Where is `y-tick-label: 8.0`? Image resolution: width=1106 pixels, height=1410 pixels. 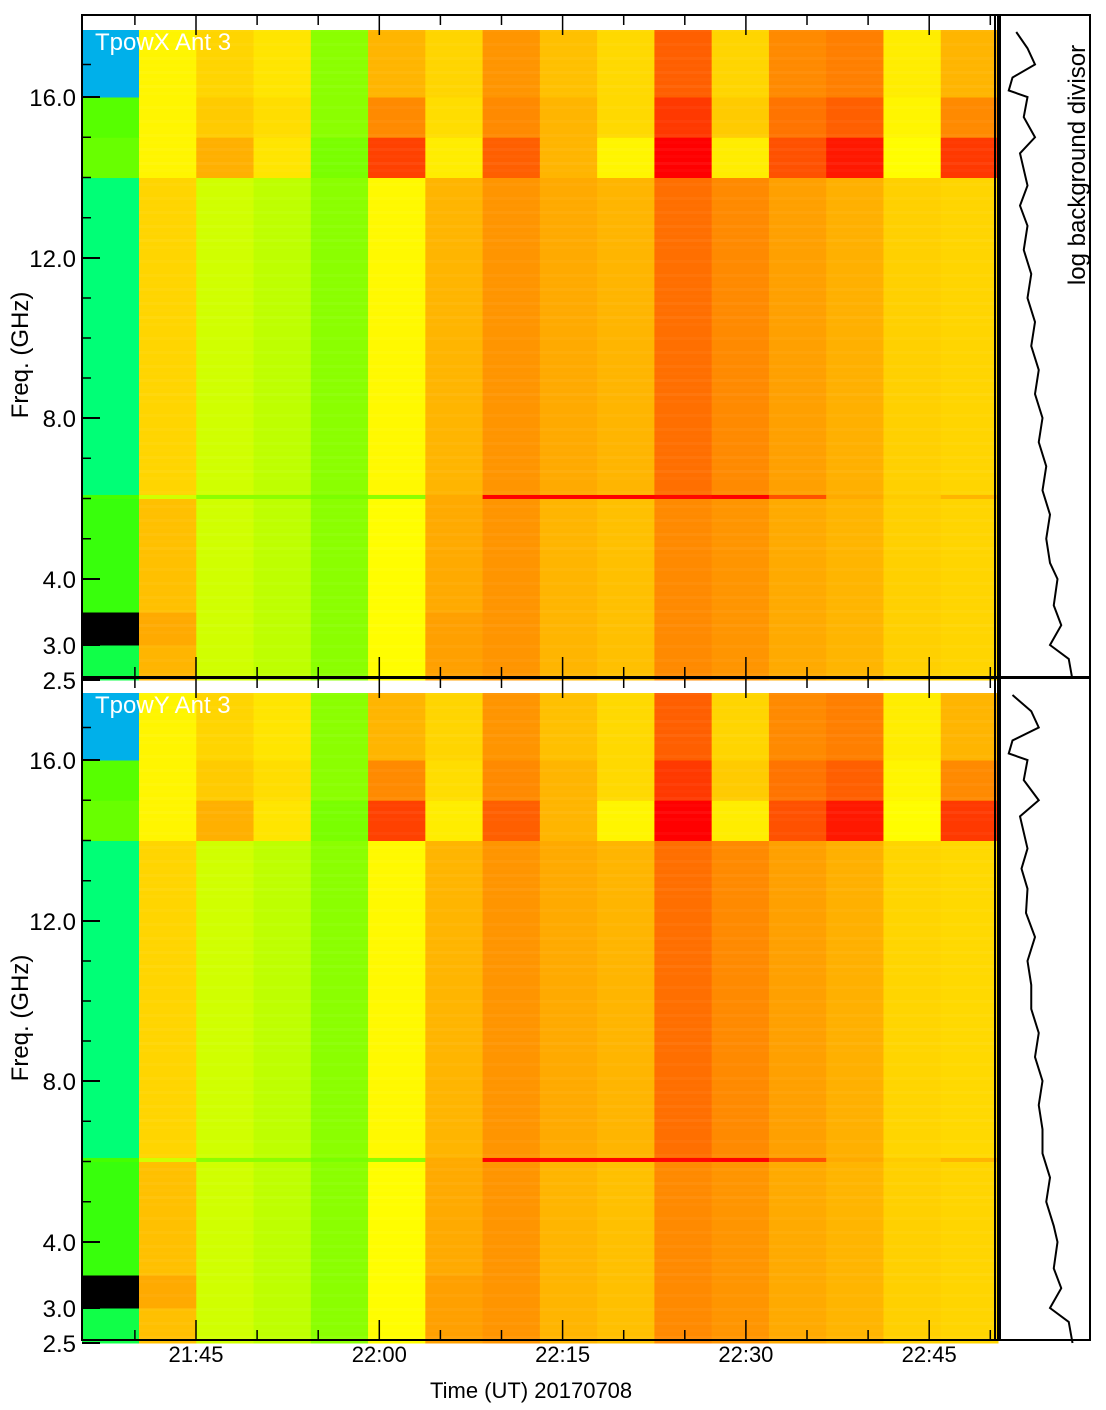
y-tick-label: 8.0 is located at coordinates (59, 419).